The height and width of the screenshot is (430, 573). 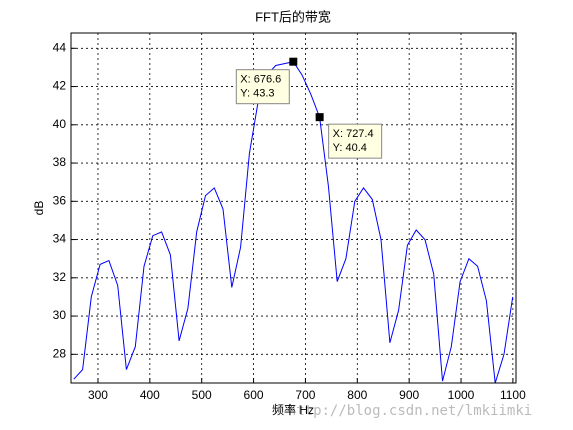 What do you see at coordinates (202, 395) in the screenshot?
I see `x-tick-label: 500` at bounding box center [202, 395].